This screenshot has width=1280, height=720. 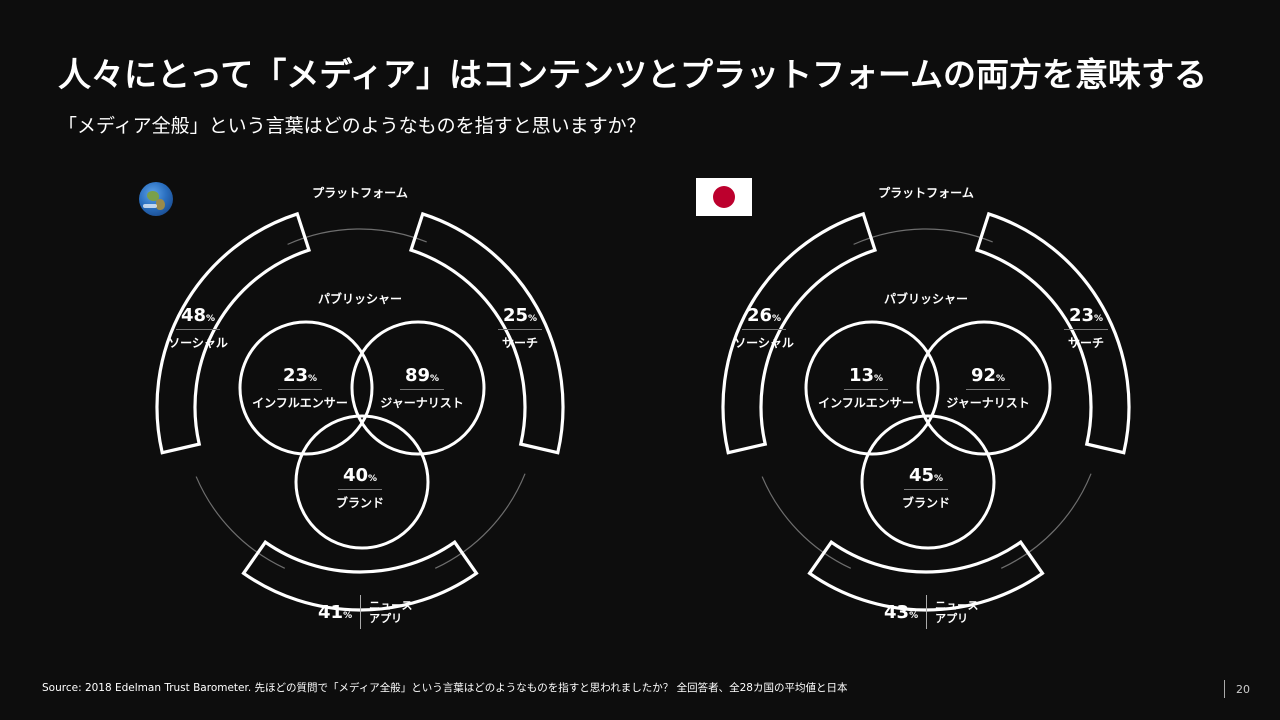 I want to click on globe-icon, so click(x=156, y=199).